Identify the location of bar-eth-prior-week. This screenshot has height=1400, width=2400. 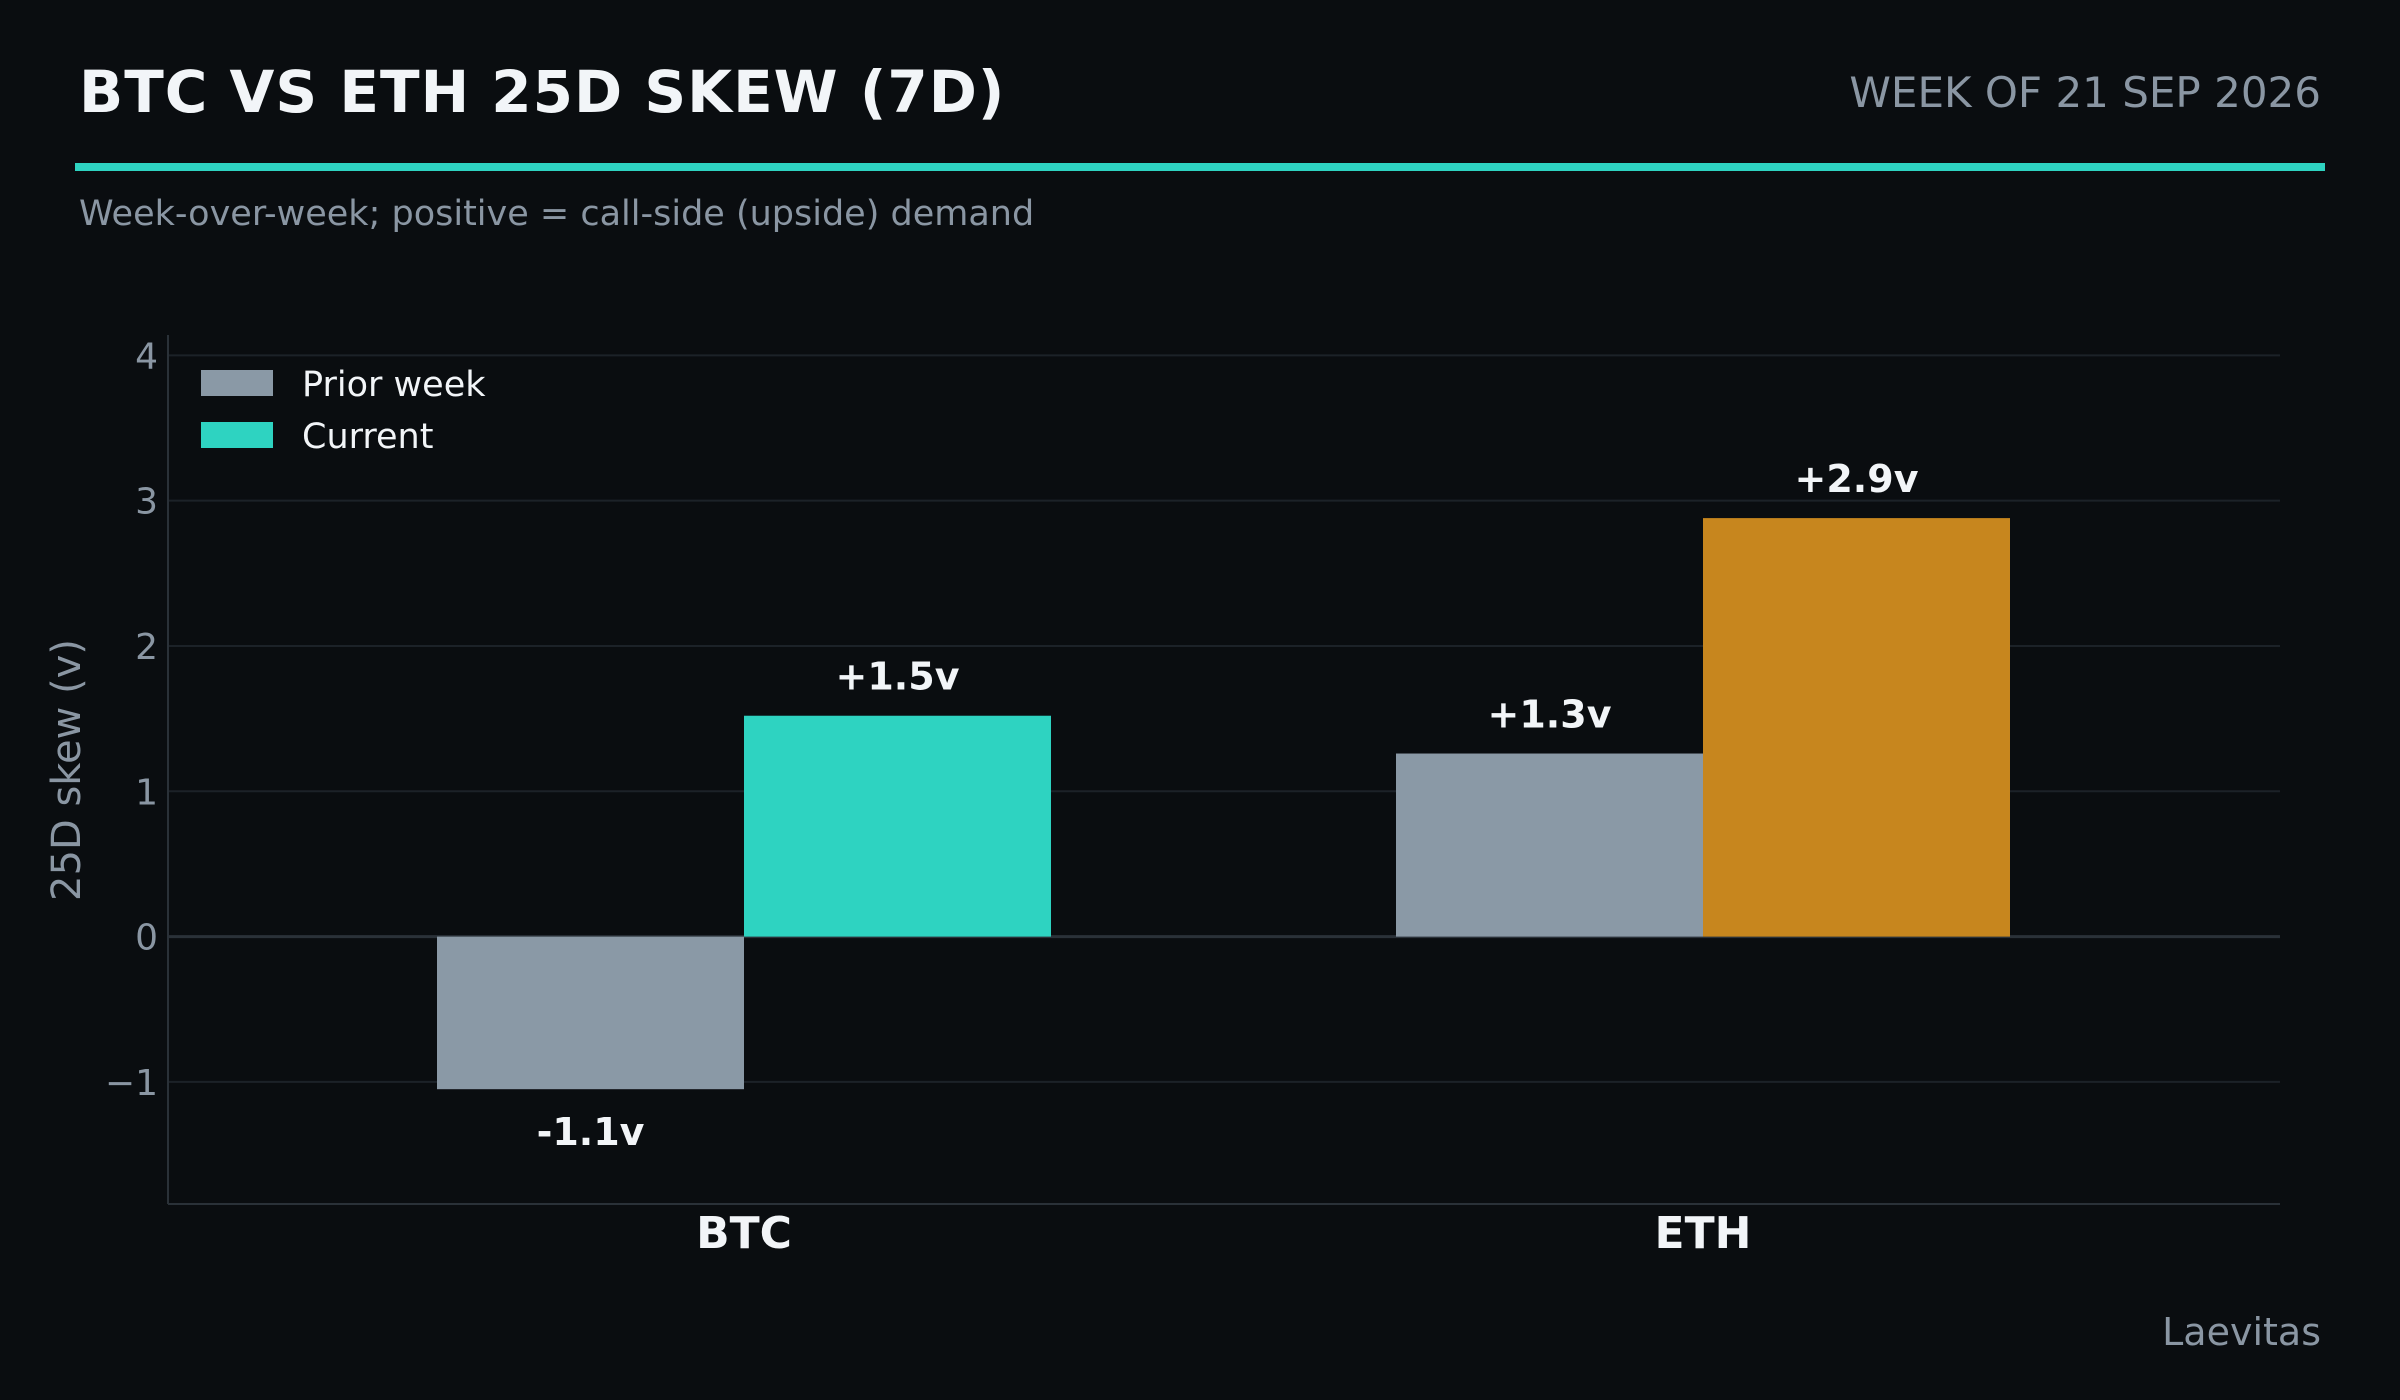
(1549, 845).